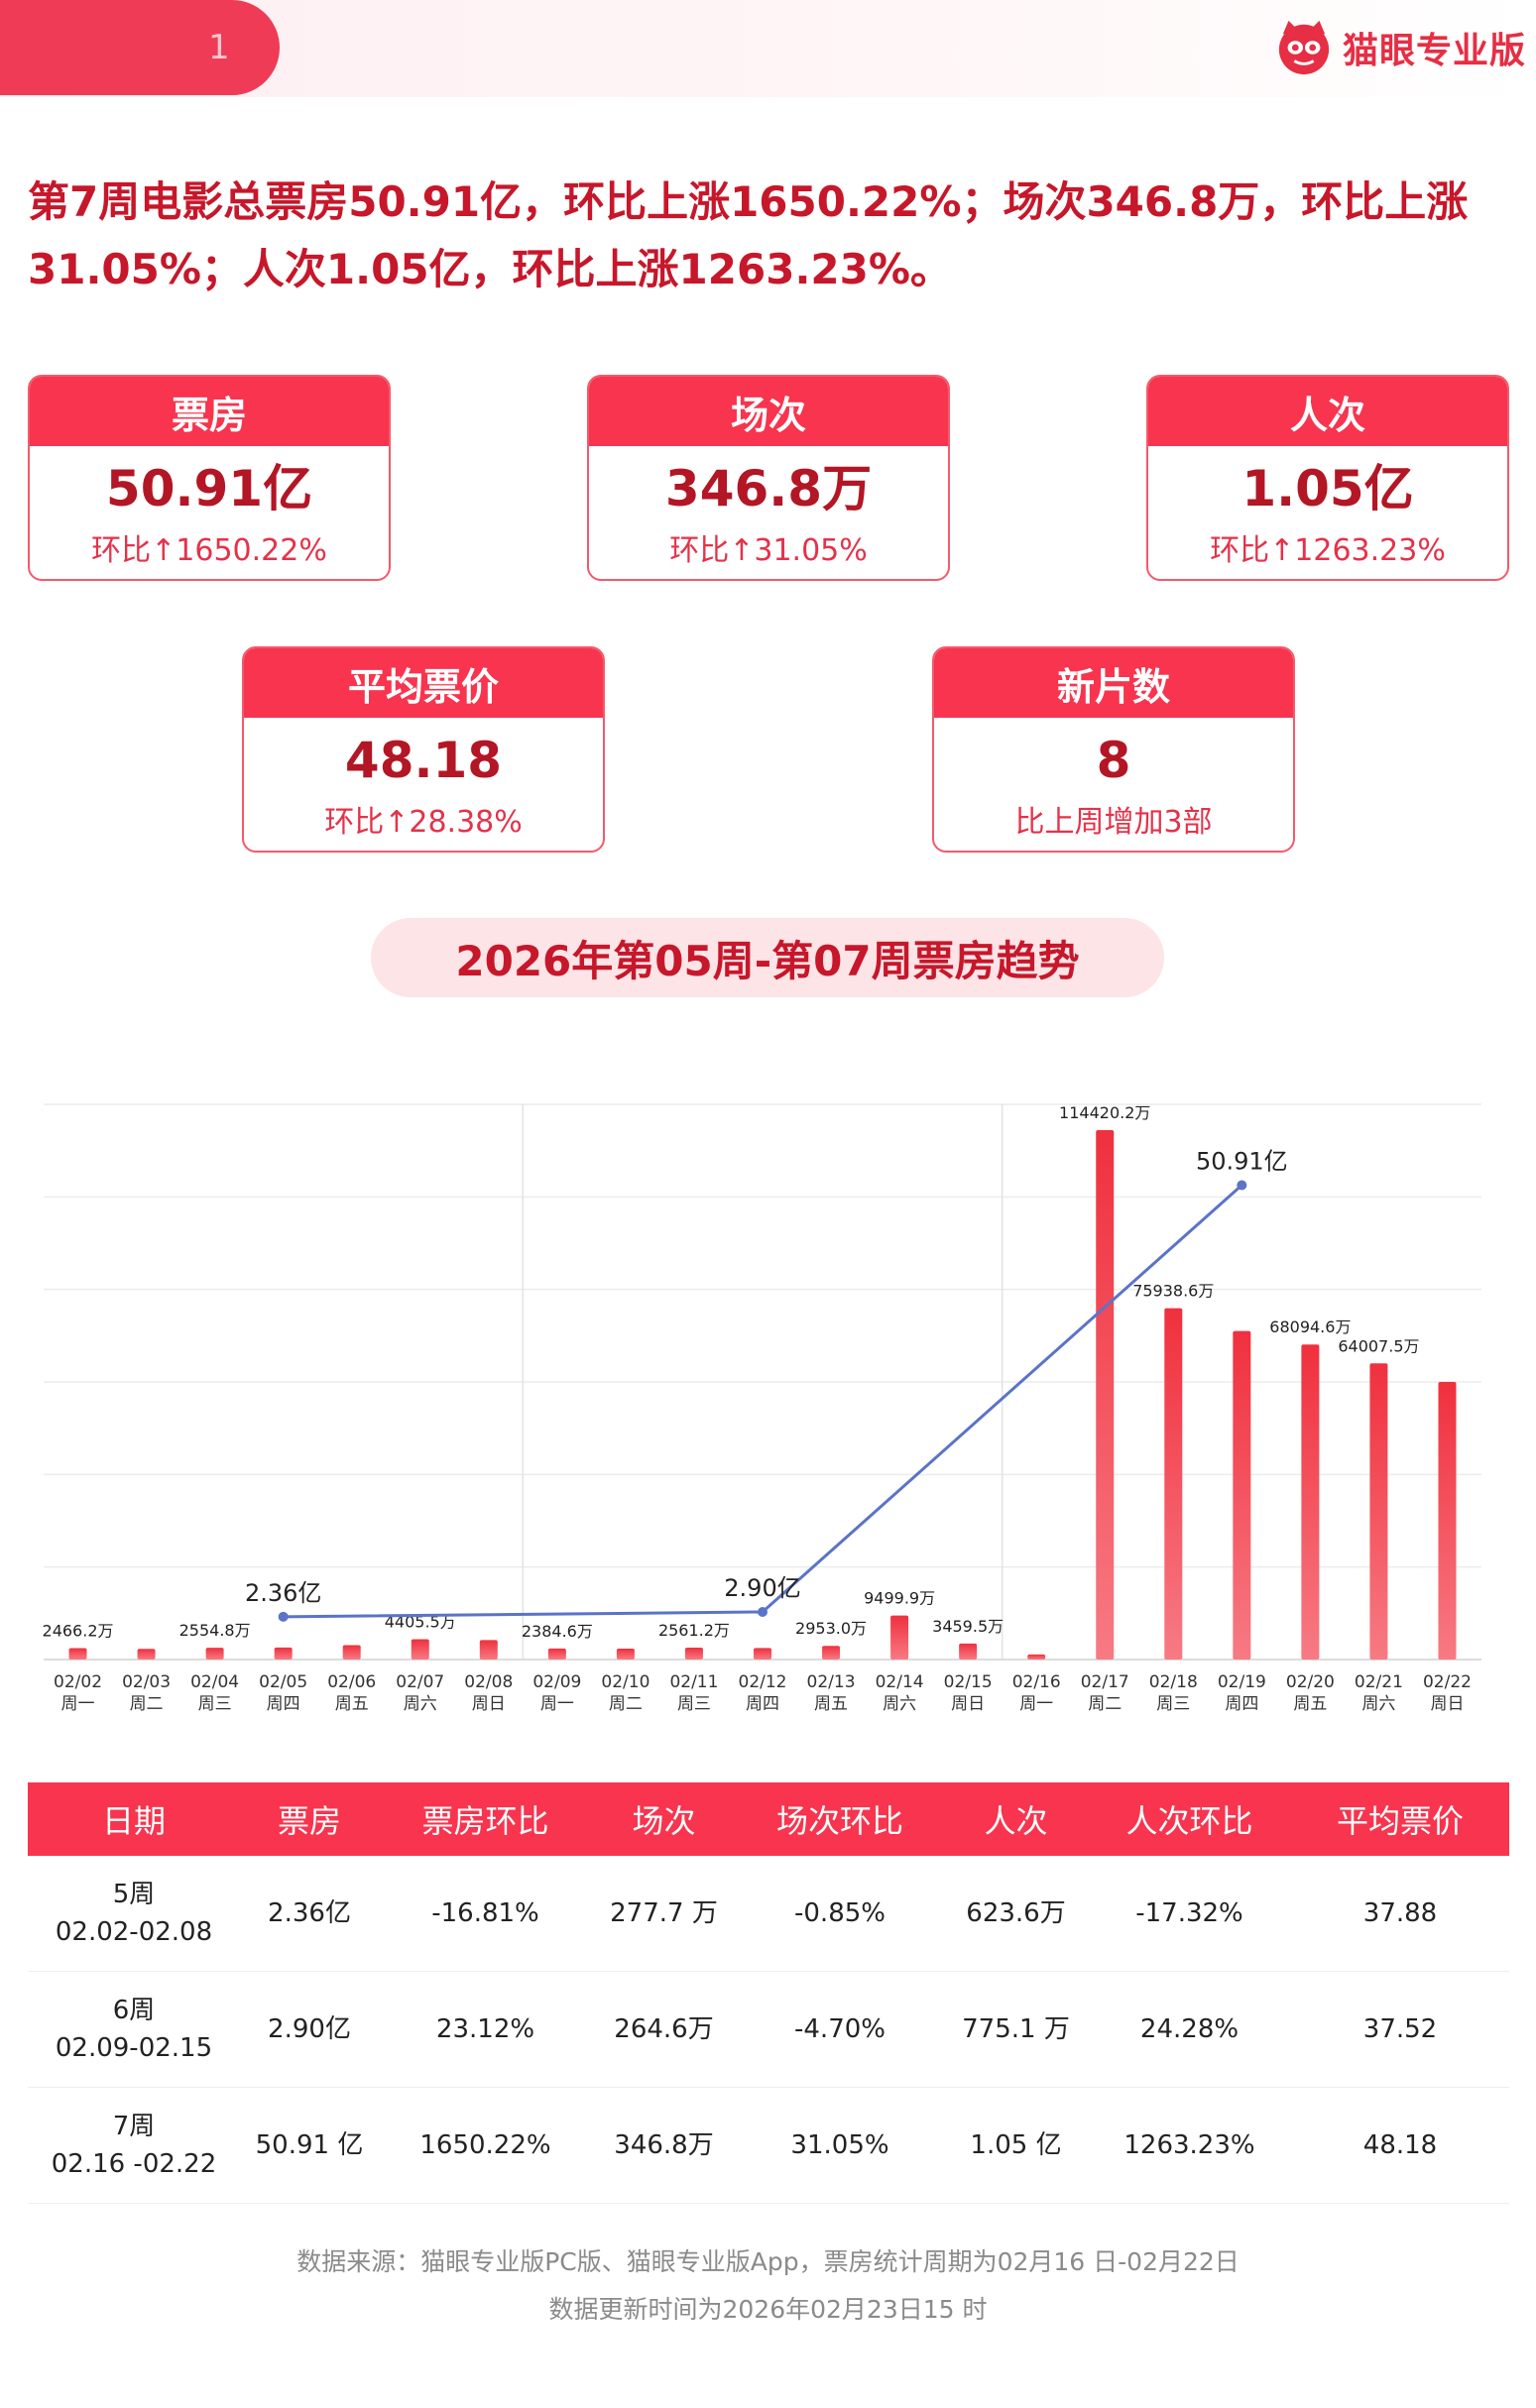 The image size is (1536, 2408). I want to click on x-tick-date: 02/13, so click(832, 1682).